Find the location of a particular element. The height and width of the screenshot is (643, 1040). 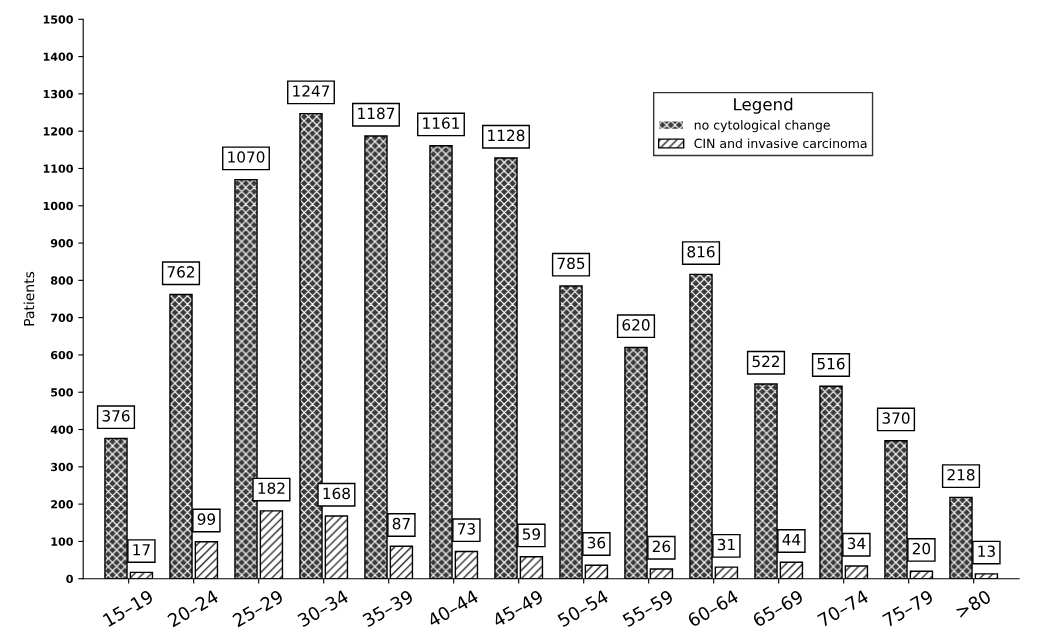

data-label: 218 is located at coordinates (961, 474).